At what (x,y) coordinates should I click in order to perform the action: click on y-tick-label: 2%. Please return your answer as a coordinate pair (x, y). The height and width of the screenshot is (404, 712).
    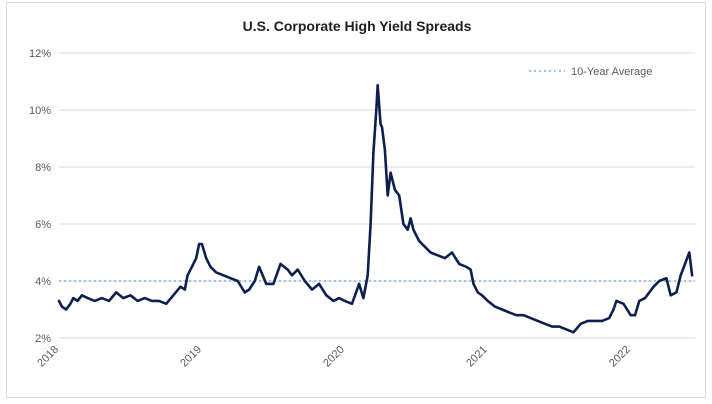
    Looking at the image, I should click on (43, 339).